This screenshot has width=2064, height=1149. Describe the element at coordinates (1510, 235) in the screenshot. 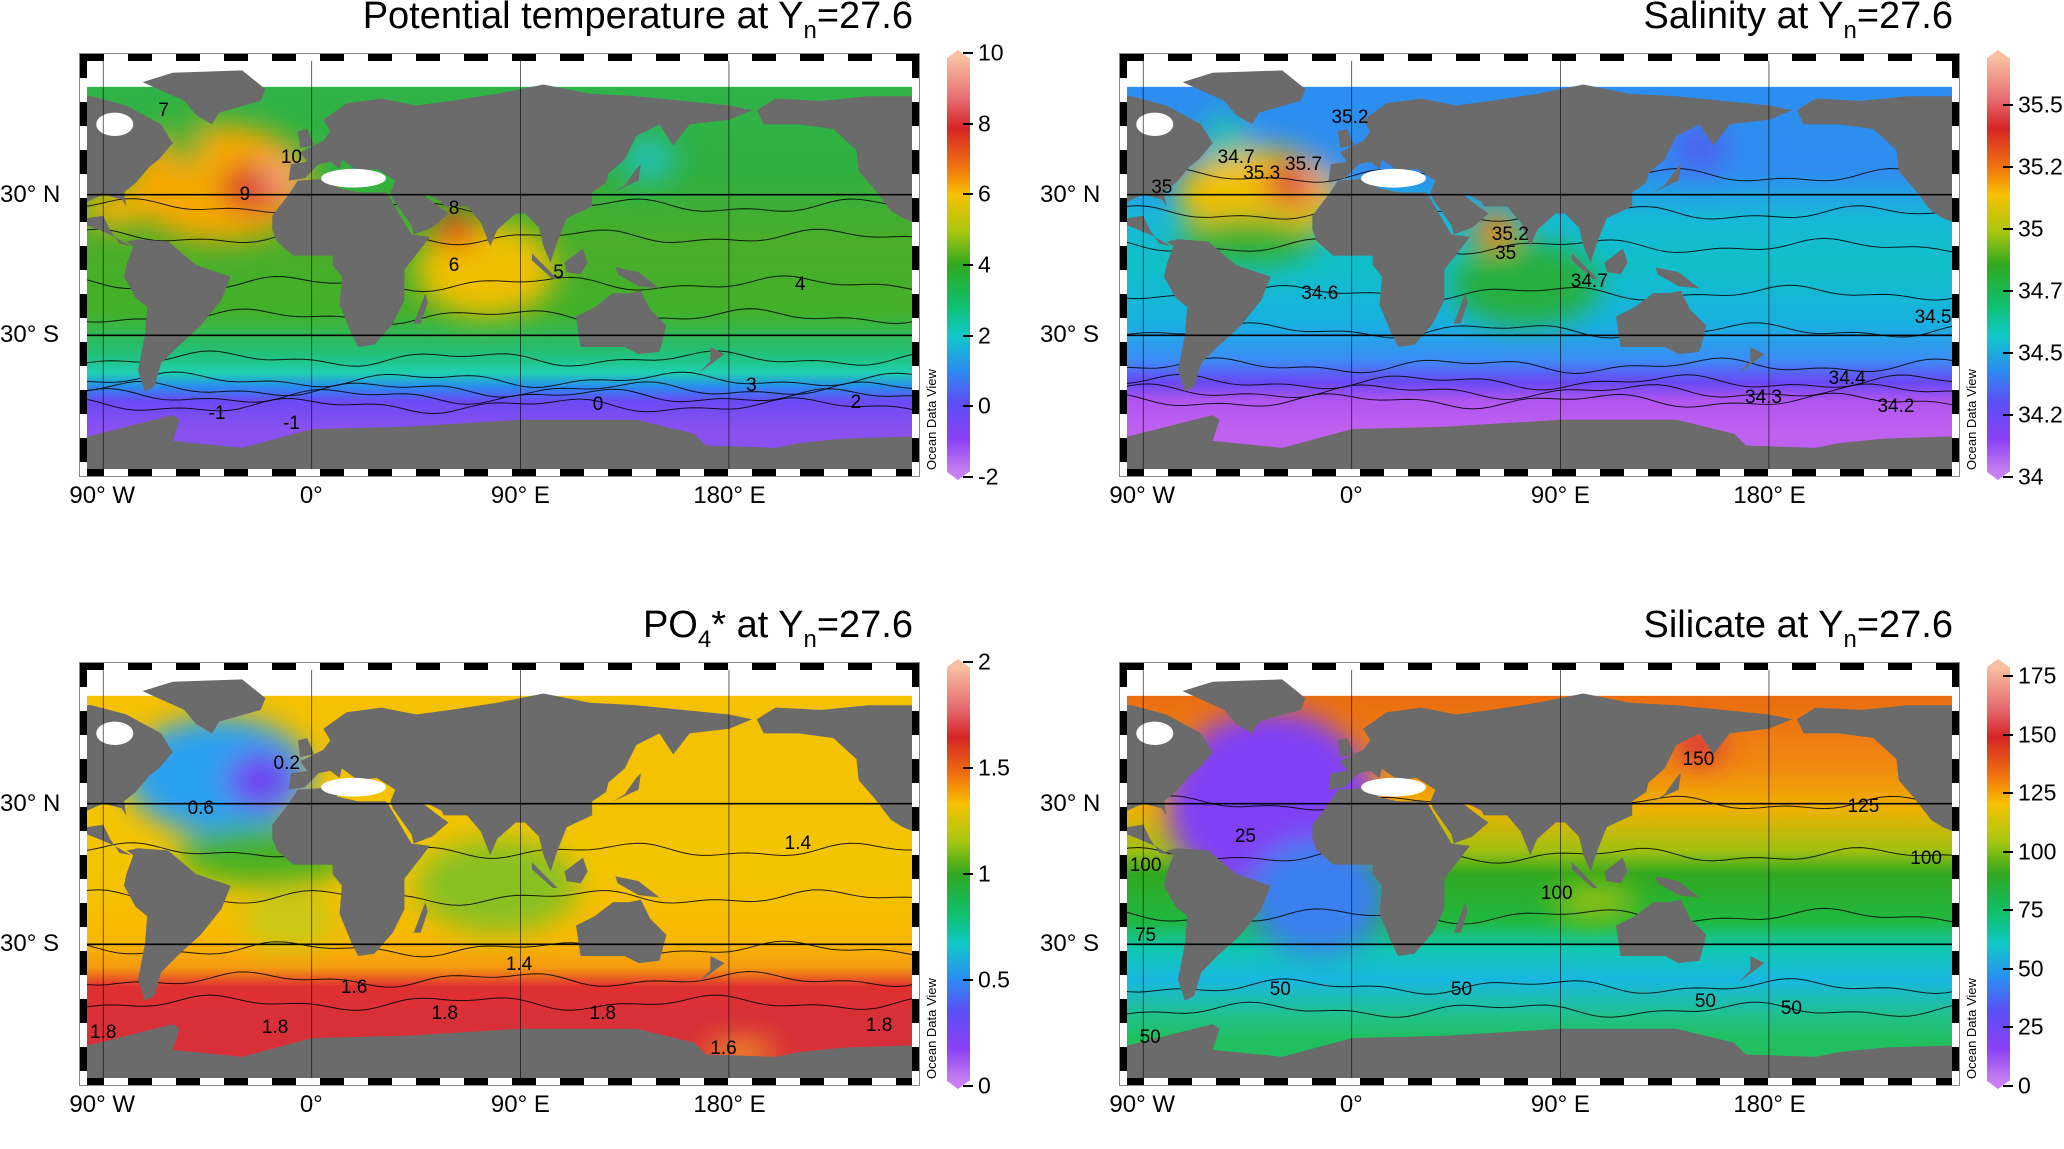

I see `contour-label: 35.2` at that location.